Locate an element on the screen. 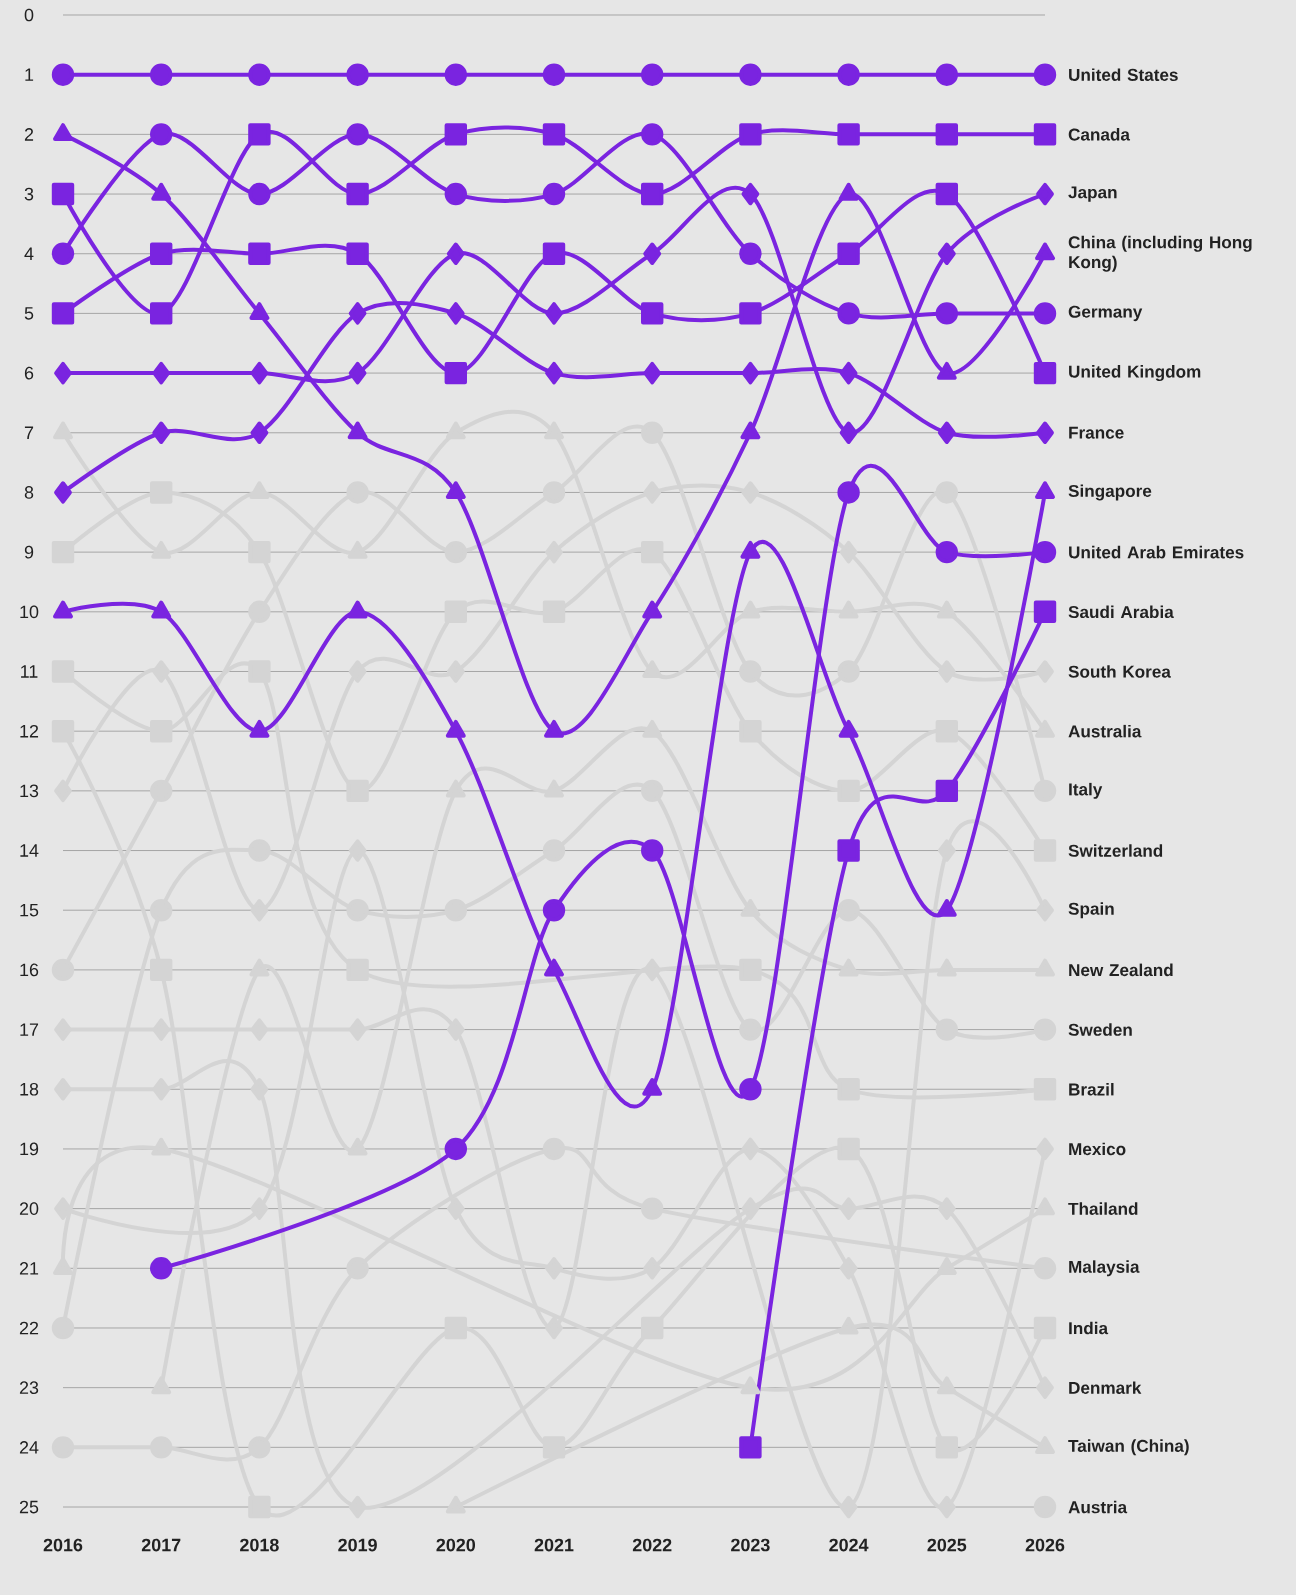  series-label: Japan is located at coordinates (1092, 194).